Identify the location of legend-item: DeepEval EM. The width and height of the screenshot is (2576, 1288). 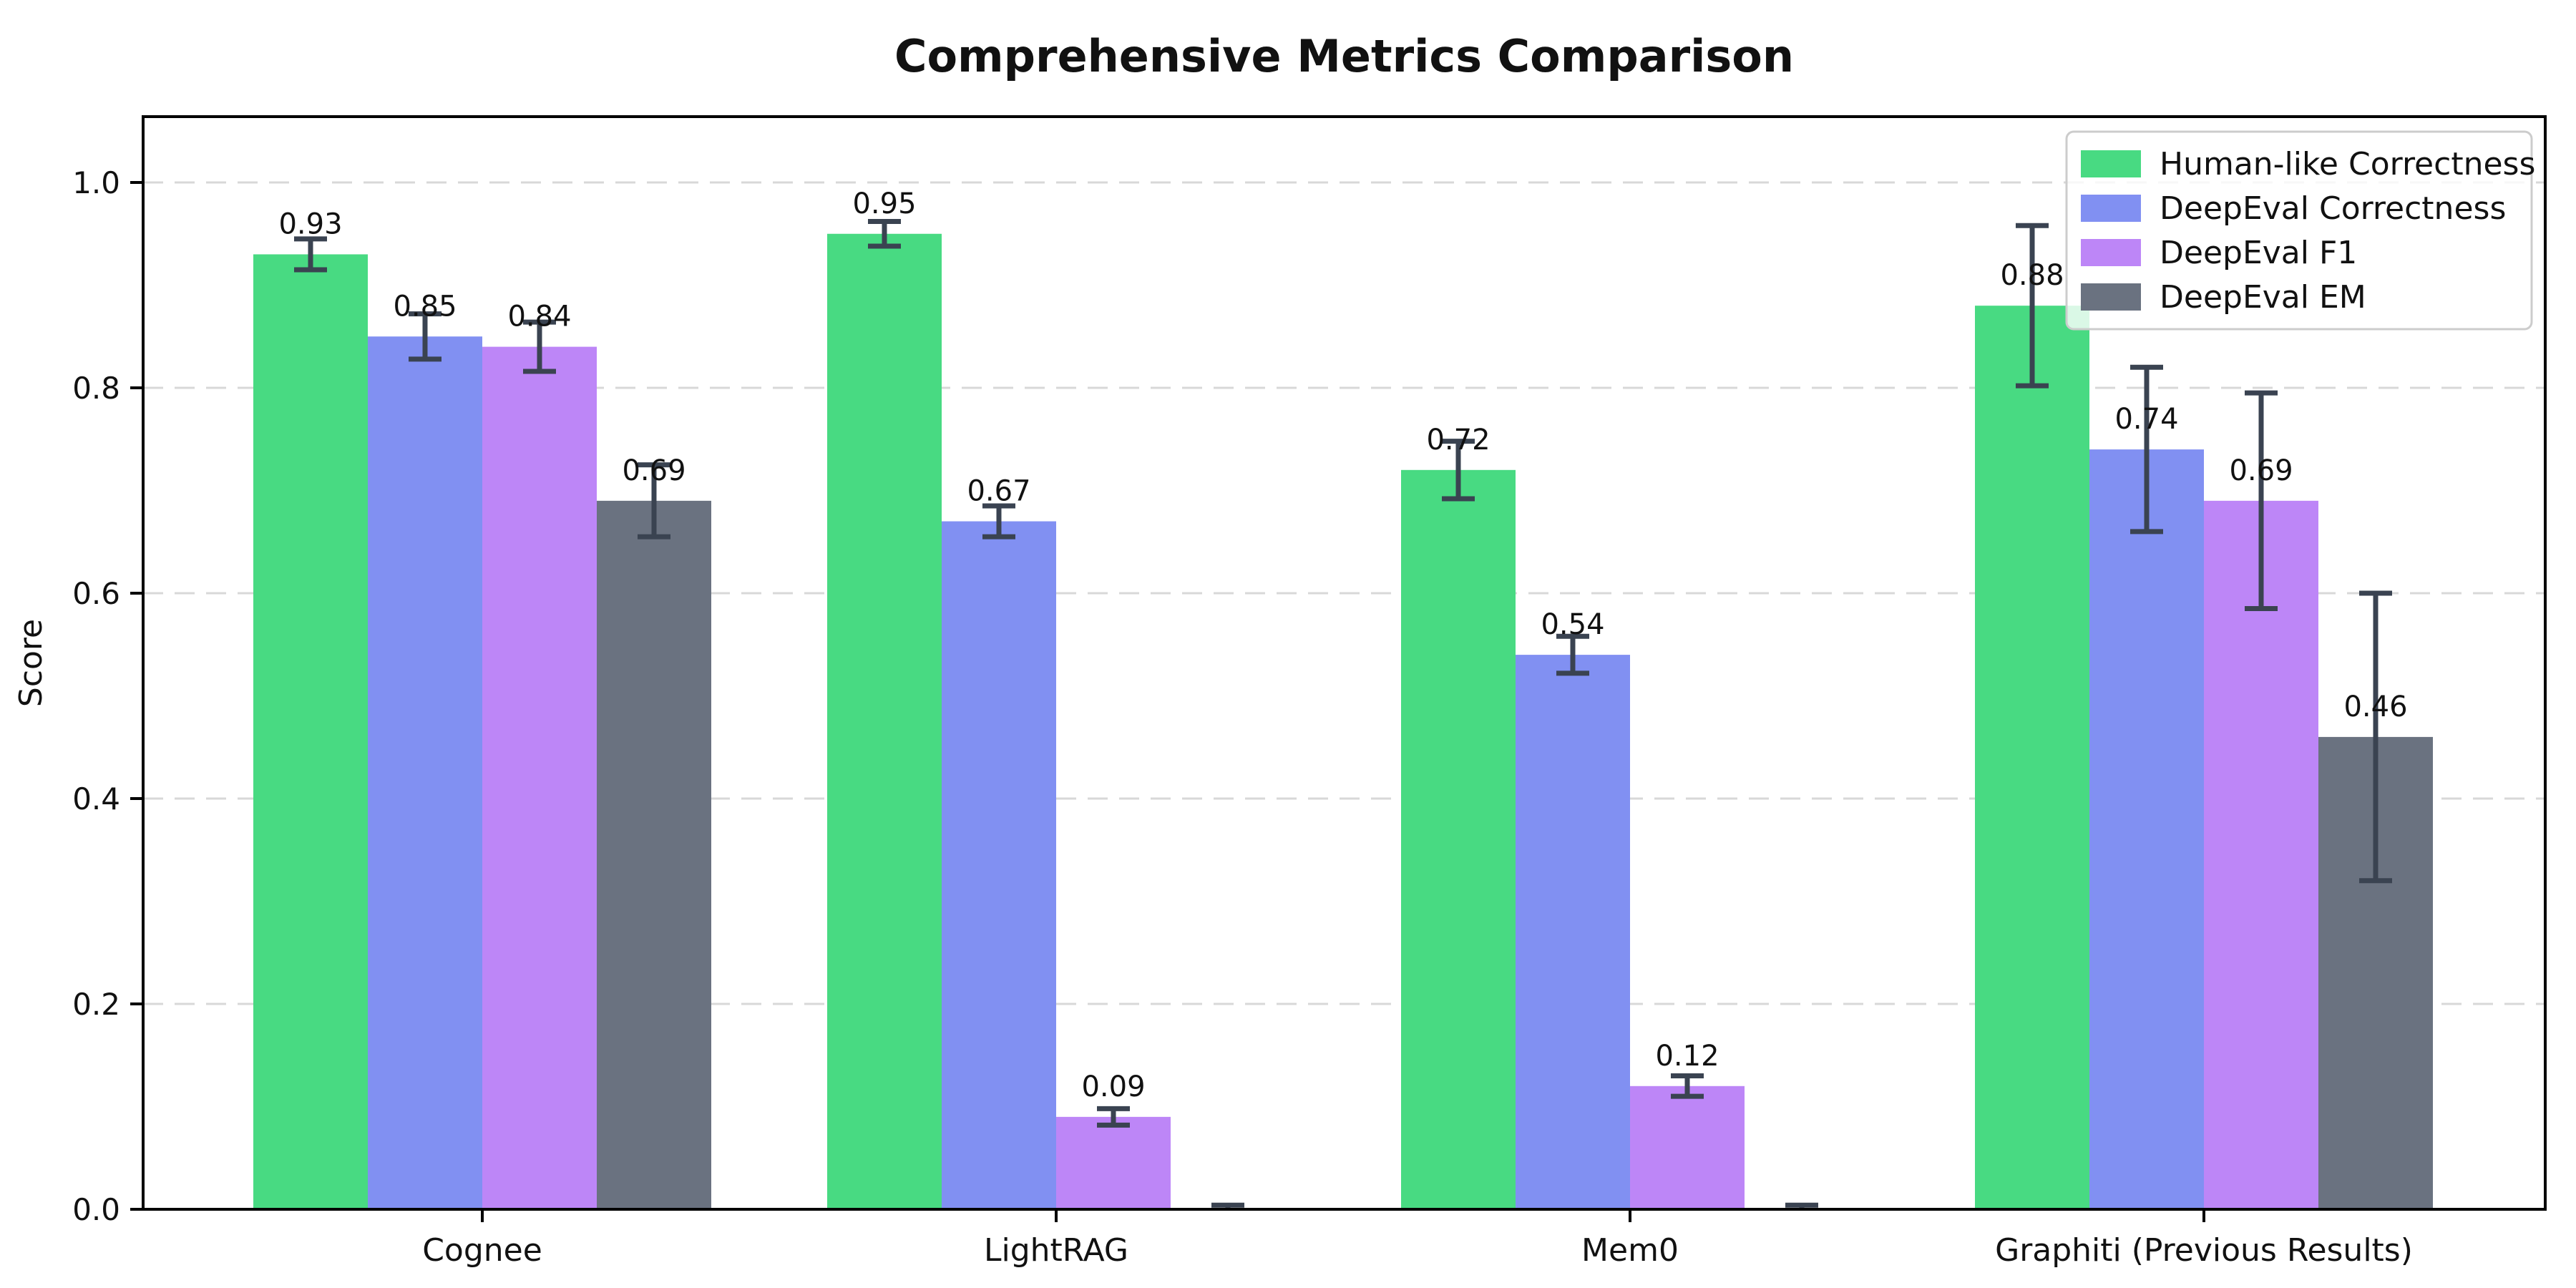
(2223, 297).